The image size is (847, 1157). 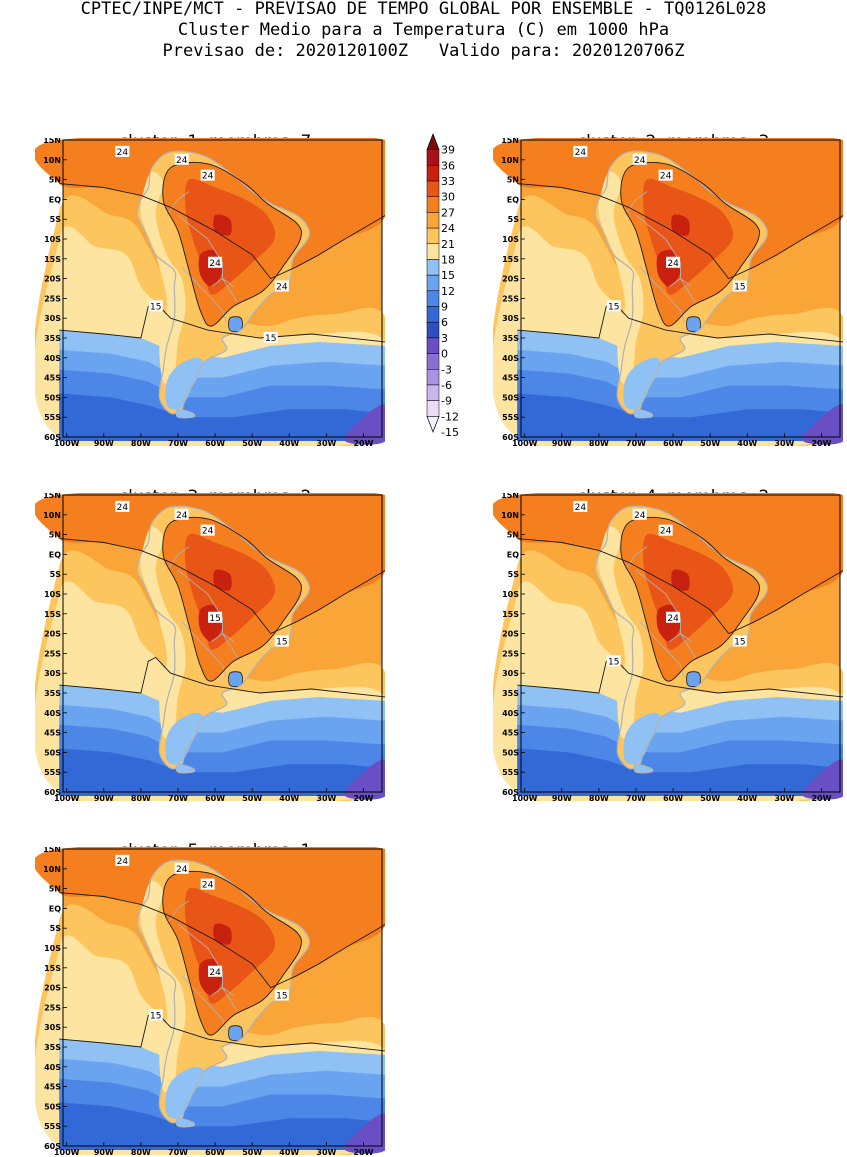 I want to click on lat-tick-label: 50S, so click(x=510, y=752).